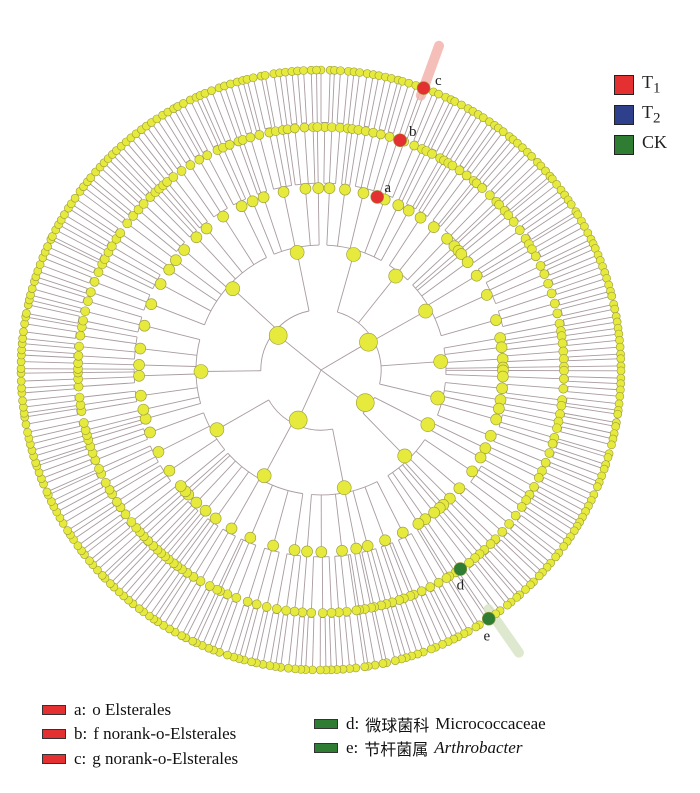 This screenshot has height=793, width=700. Describe the element at coordinates (352, 747) in the screenshot. I see `taxa-prefix-e: e:` at that location.